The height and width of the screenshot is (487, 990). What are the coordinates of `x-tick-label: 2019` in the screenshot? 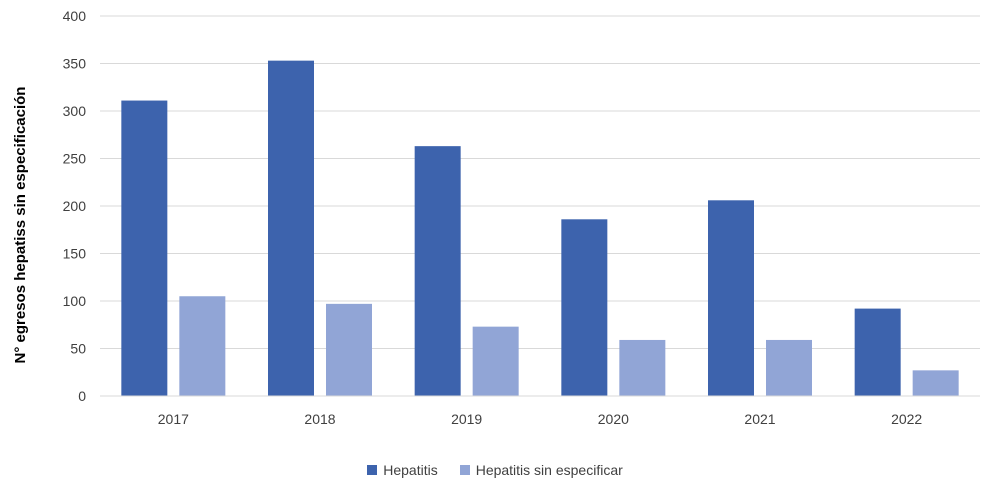 It's located at (466, 419).